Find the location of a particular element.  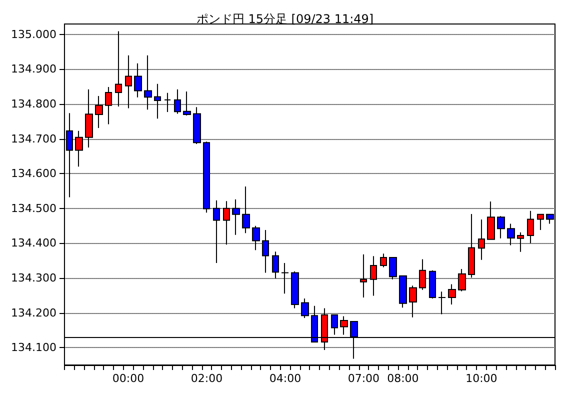

y-tick-label: 134.900 is located at coordinates (33, 69).